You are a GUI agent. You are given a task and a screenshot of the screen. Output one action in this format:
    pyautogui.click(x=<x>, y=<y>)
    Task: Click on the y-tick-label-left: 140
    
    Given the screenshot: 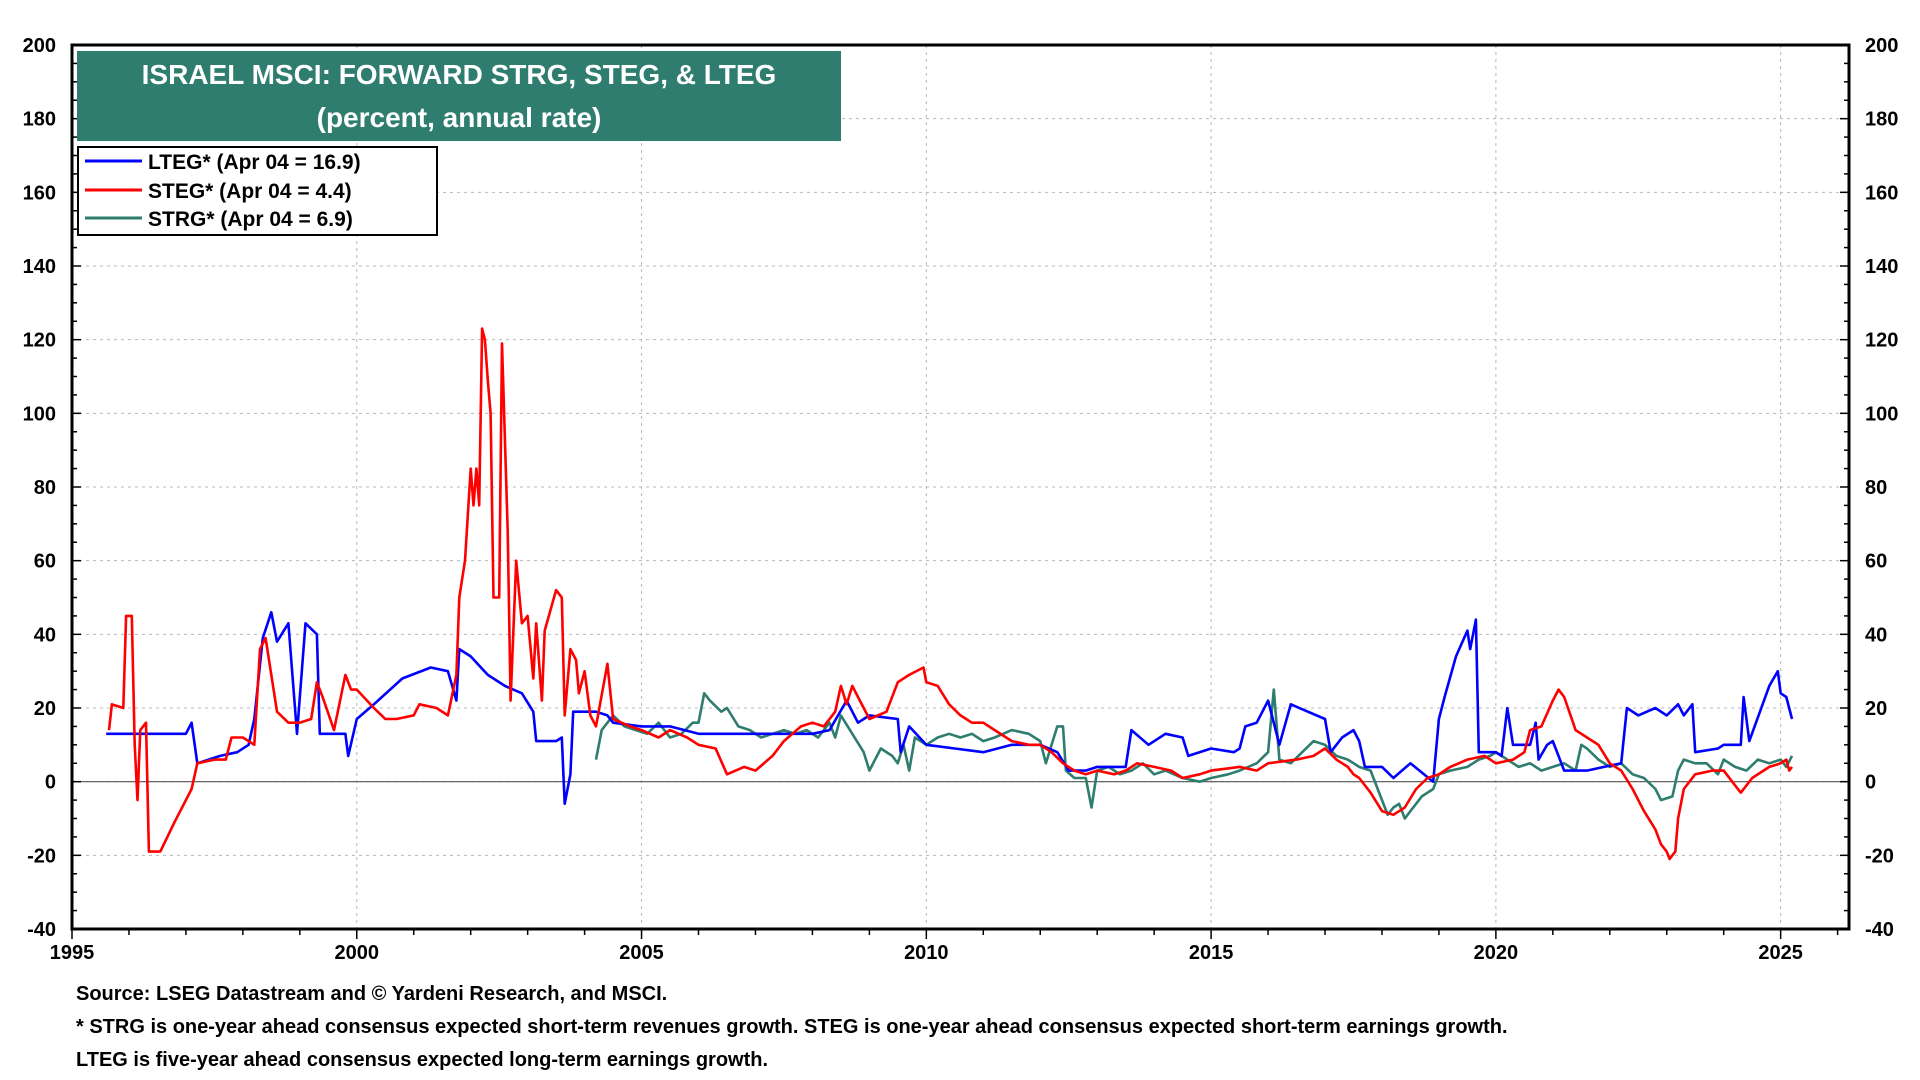 What is the action you would take?
    pyautogui.click(x=39, y=267)
    